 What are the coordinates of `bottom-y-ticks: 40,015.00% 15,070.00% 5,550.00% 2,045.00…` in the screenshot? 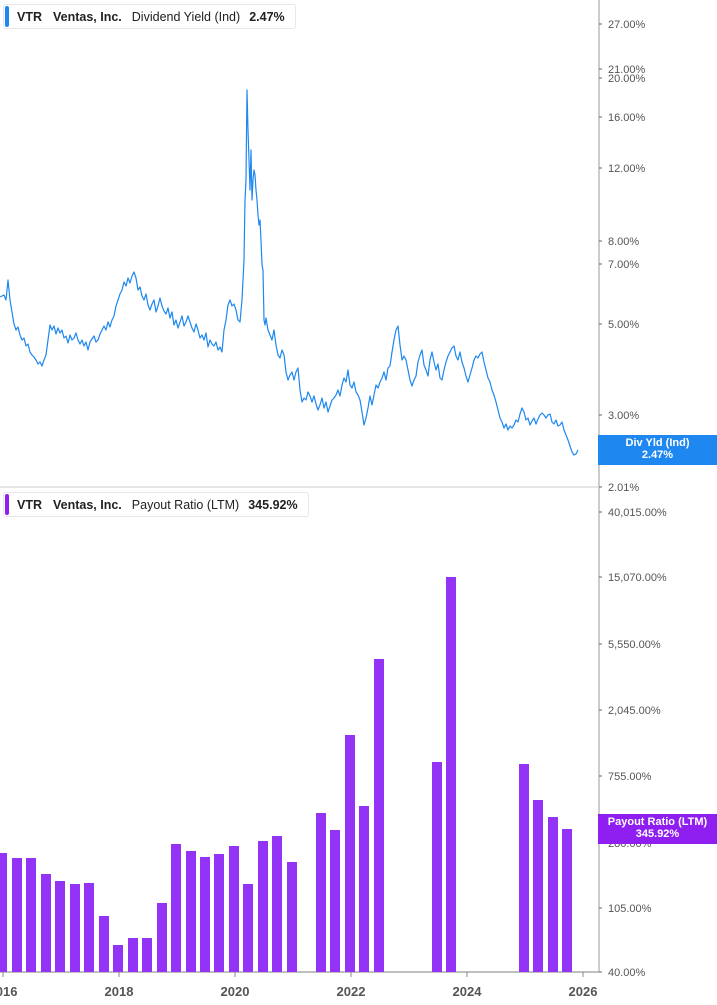 It's located at (633, 743).